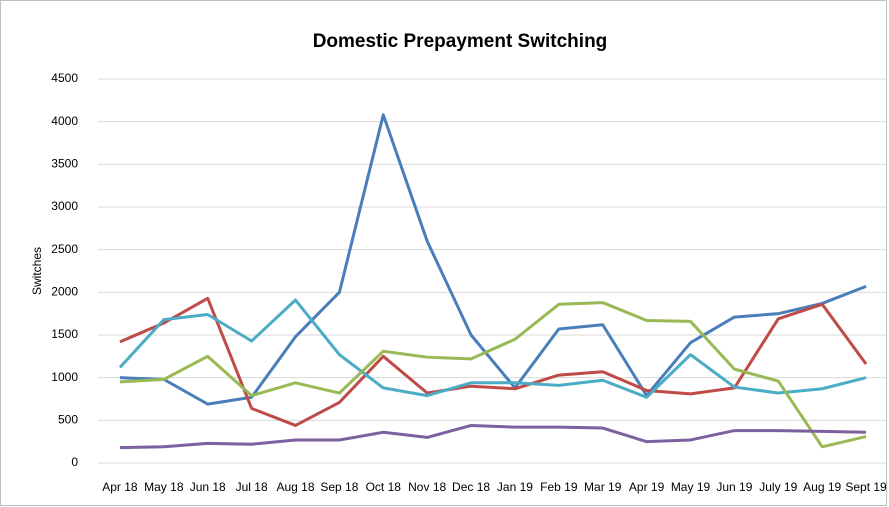 The width and height of the screenshot is (889, 507). What do you see at coordinates (68, 420) in the screenshot?
I see `y-tick-label: 500` at bounding box center [68, 420].